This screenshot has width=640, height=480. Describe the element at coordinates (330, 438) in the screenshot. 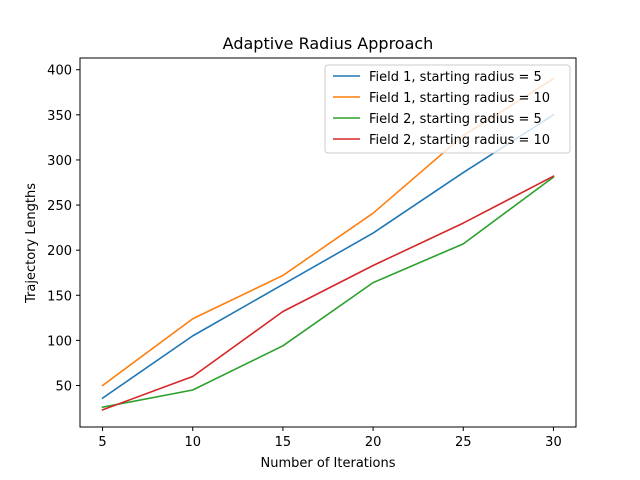

I see `x-axis-ticks: 5 10 15 20 25 30` at that location.